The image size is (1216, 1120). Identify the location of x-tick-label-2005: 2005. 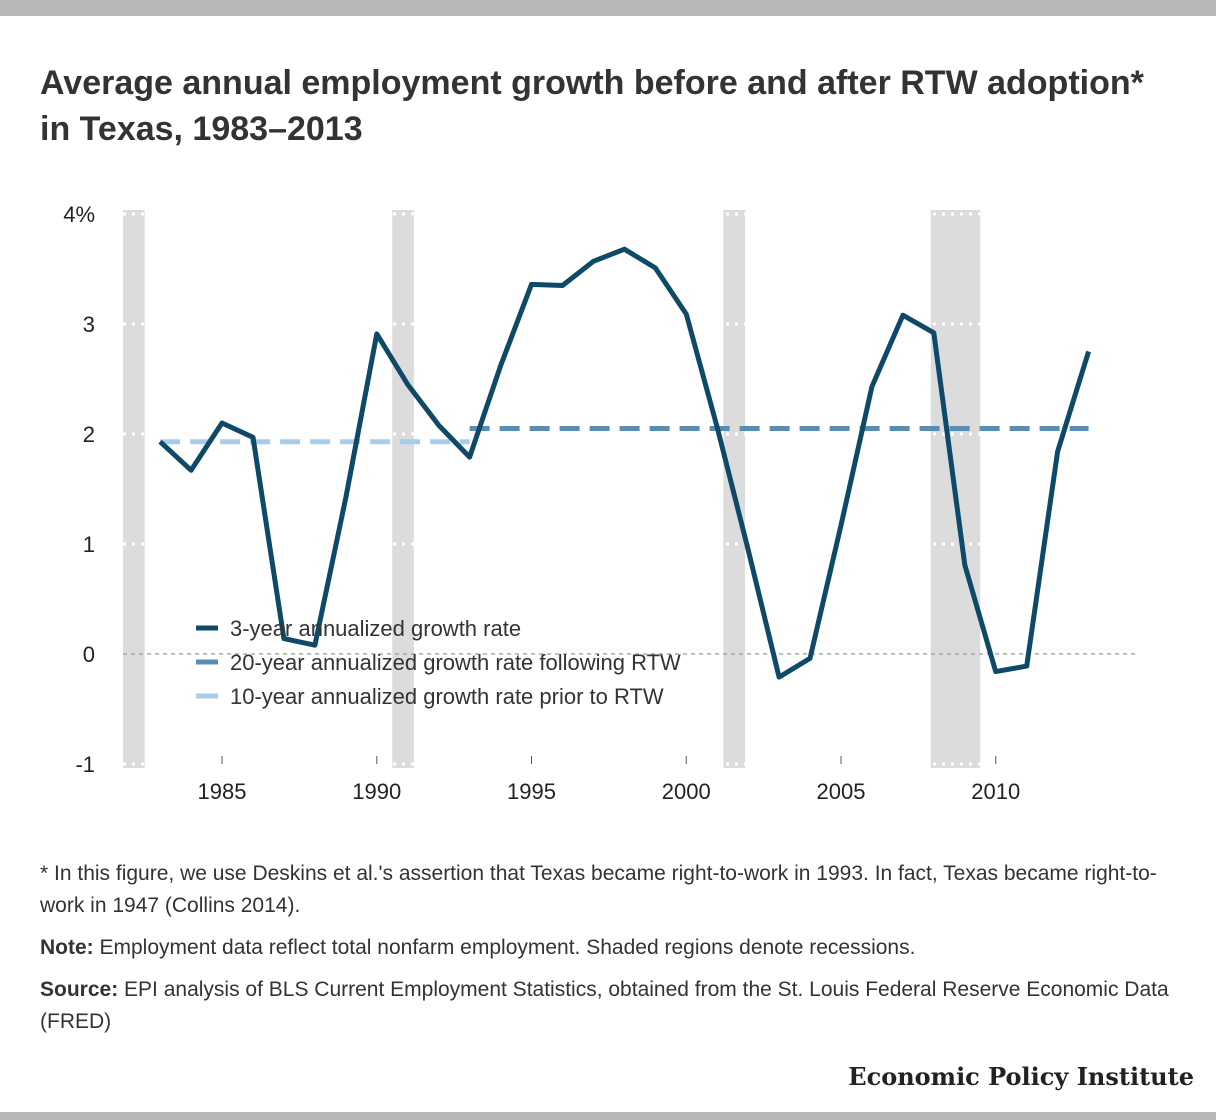
(841, 791).